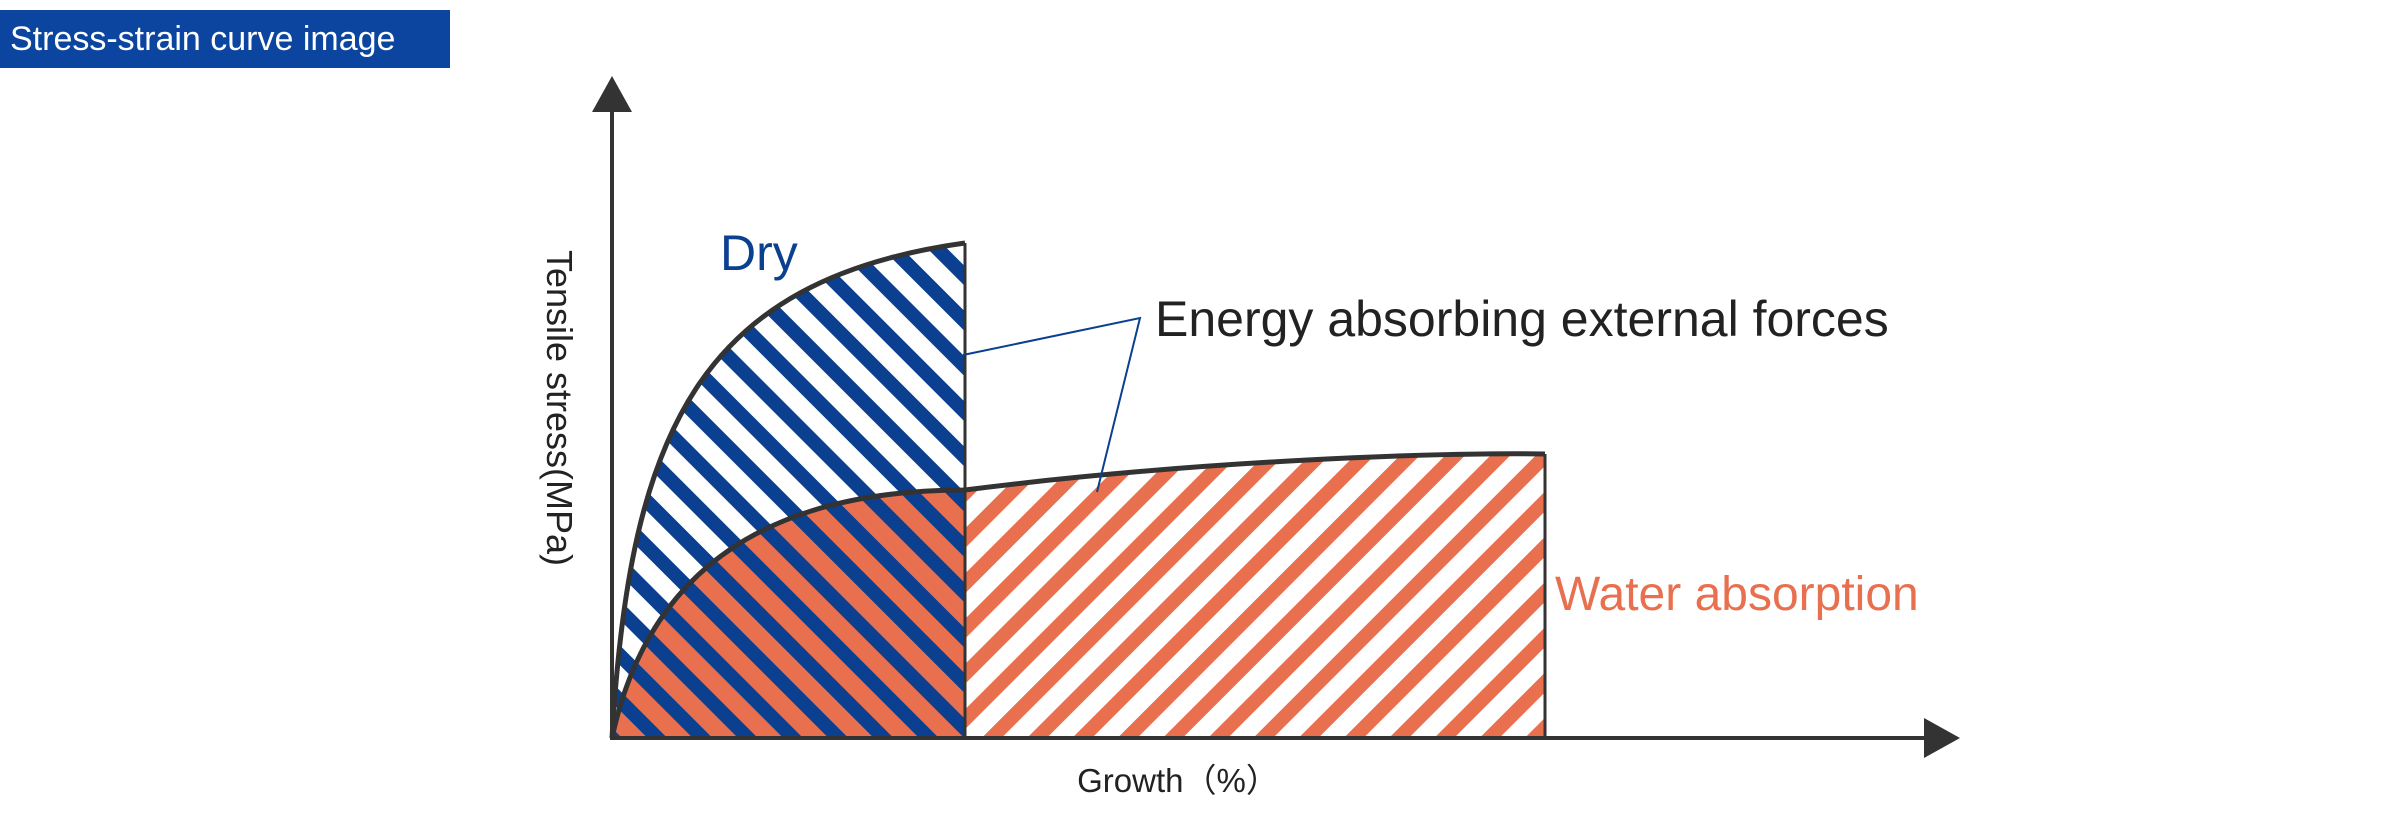 Image resolution: width=2400 pixels, height=820 pixels. I want to click on annotation-leader-line, so click(1052, 404).